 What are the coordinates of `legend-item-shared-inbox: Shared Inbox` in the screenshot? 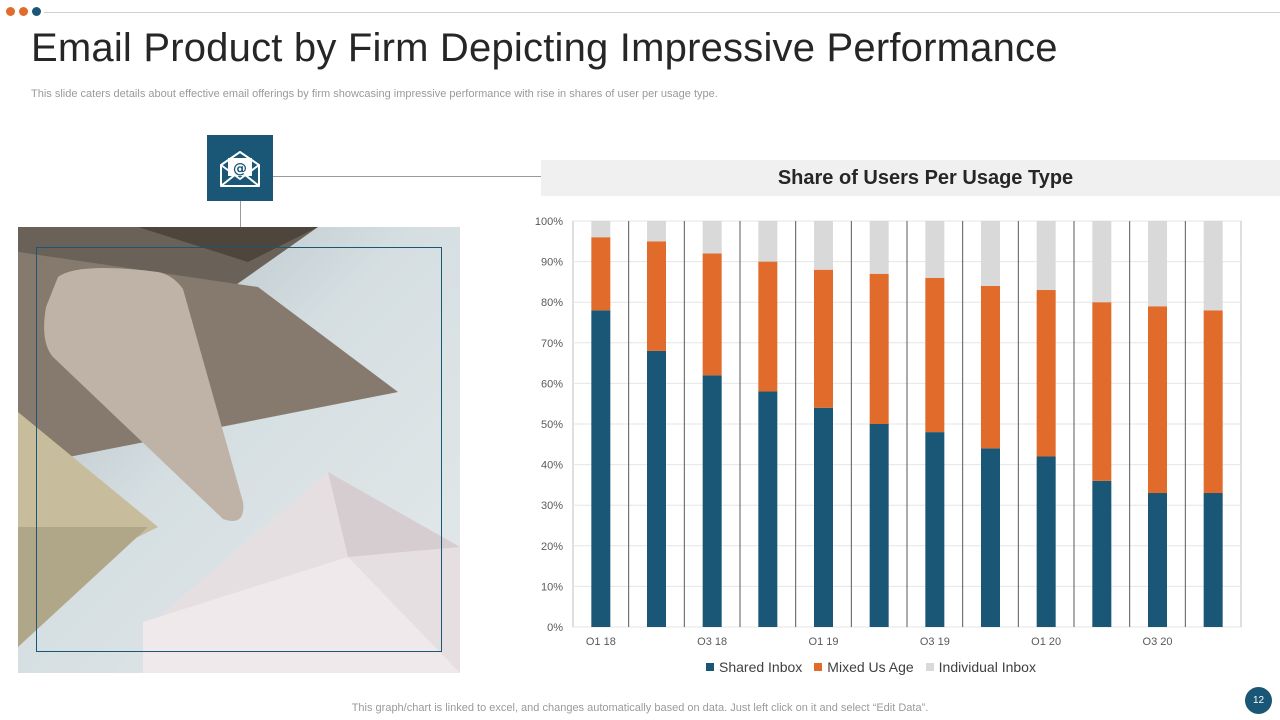 It's located at (754, 667).